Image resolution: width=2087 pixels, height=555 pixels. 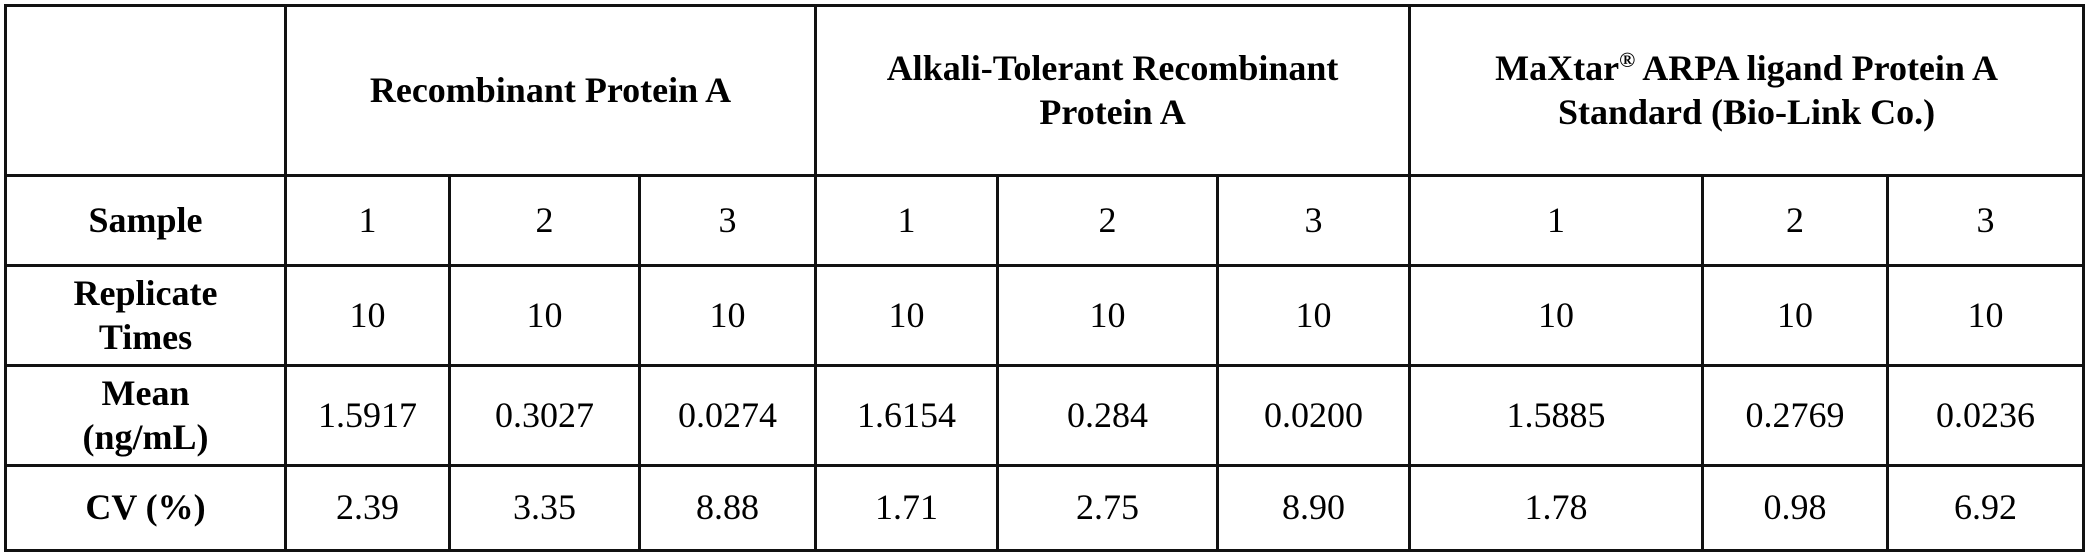 I want to click on table-cell: 1.6154, so click(x=907, y=415).